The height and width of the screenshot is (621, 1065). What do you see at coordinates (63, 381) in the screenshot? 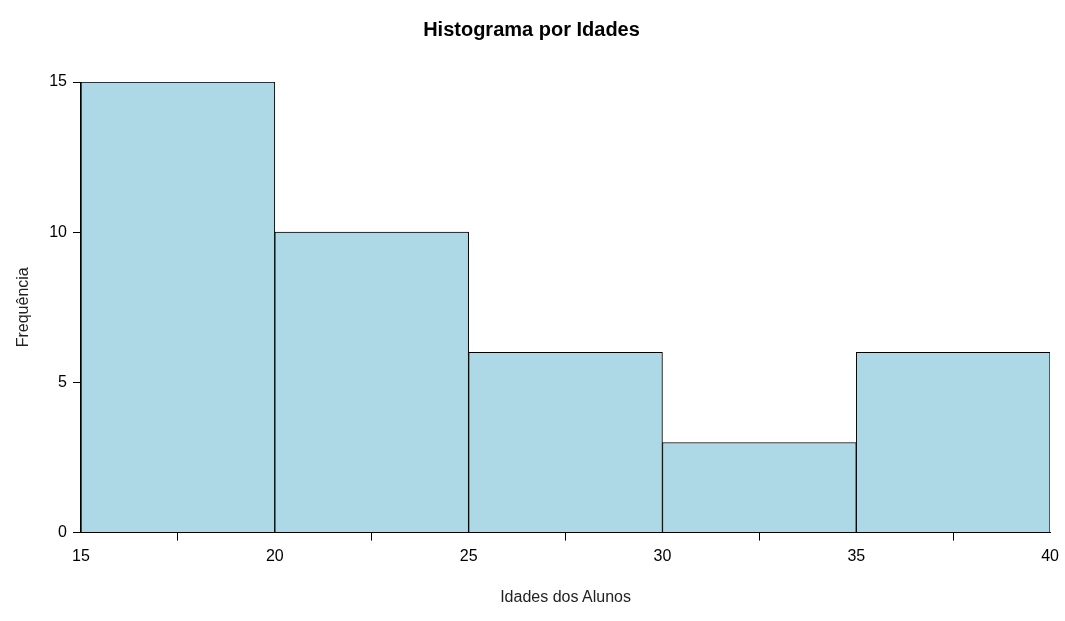
I see `y-tick-label: 5` at bounding box center [63, 381].